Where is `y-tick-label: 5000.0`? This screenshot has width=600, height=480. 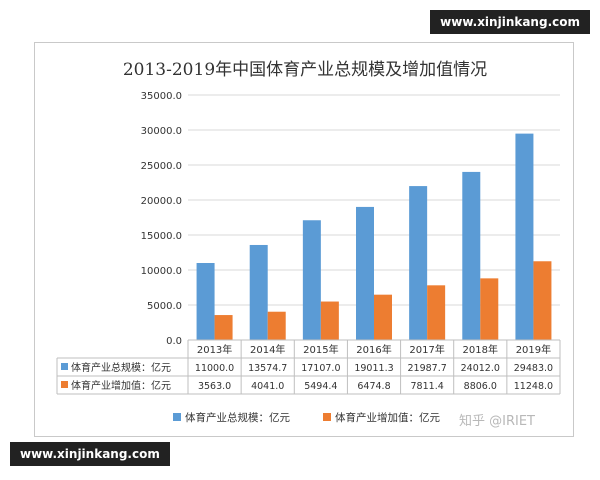
y-tick-label: 5000.0 is located at coordinates (164, 306).